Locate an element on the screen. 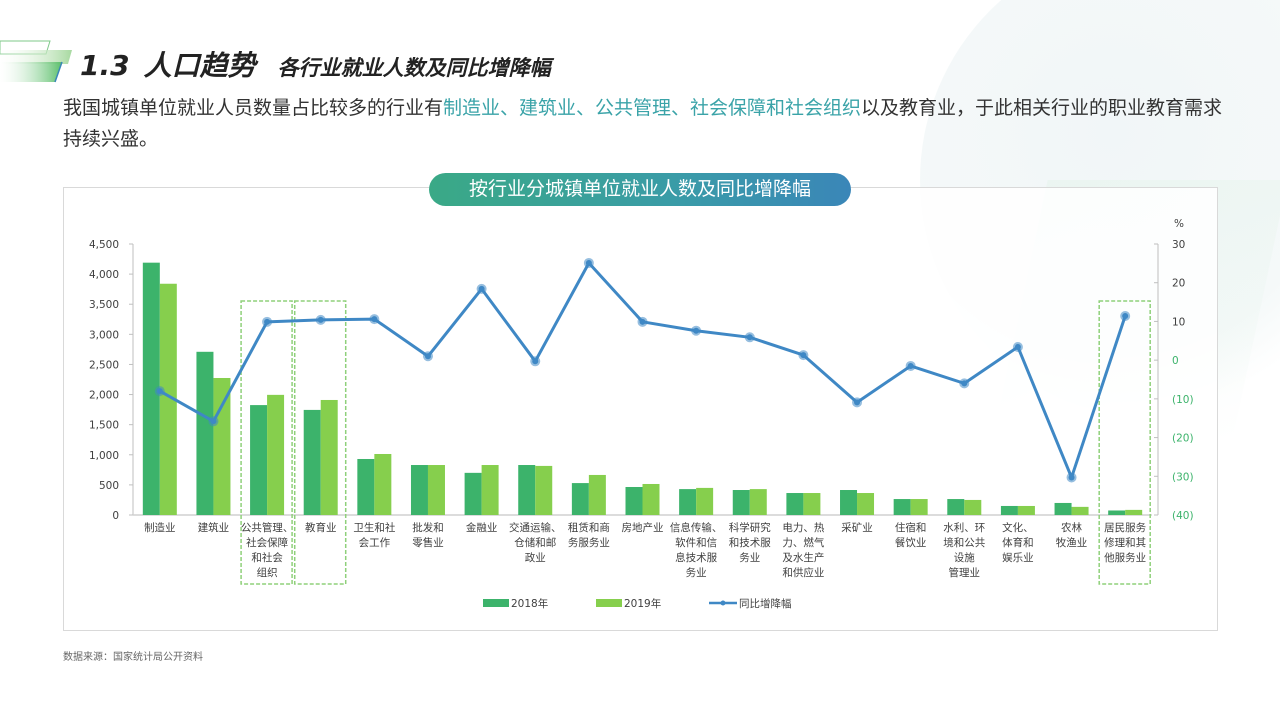 The width and height of the screenshot is (1280, 720). category-label: 制造业 is located at coordinates (160, 527).